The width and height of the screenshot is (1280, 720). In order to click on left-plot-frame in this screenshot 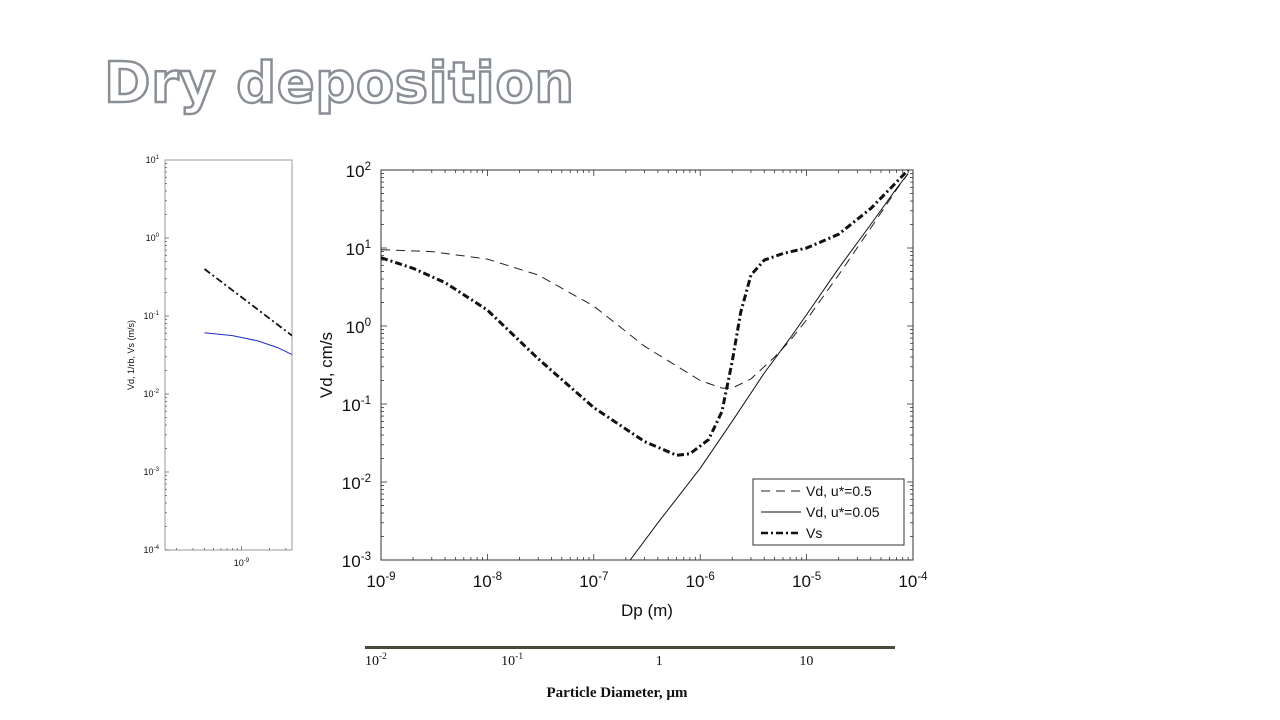, I will do `click(228, 355)`.